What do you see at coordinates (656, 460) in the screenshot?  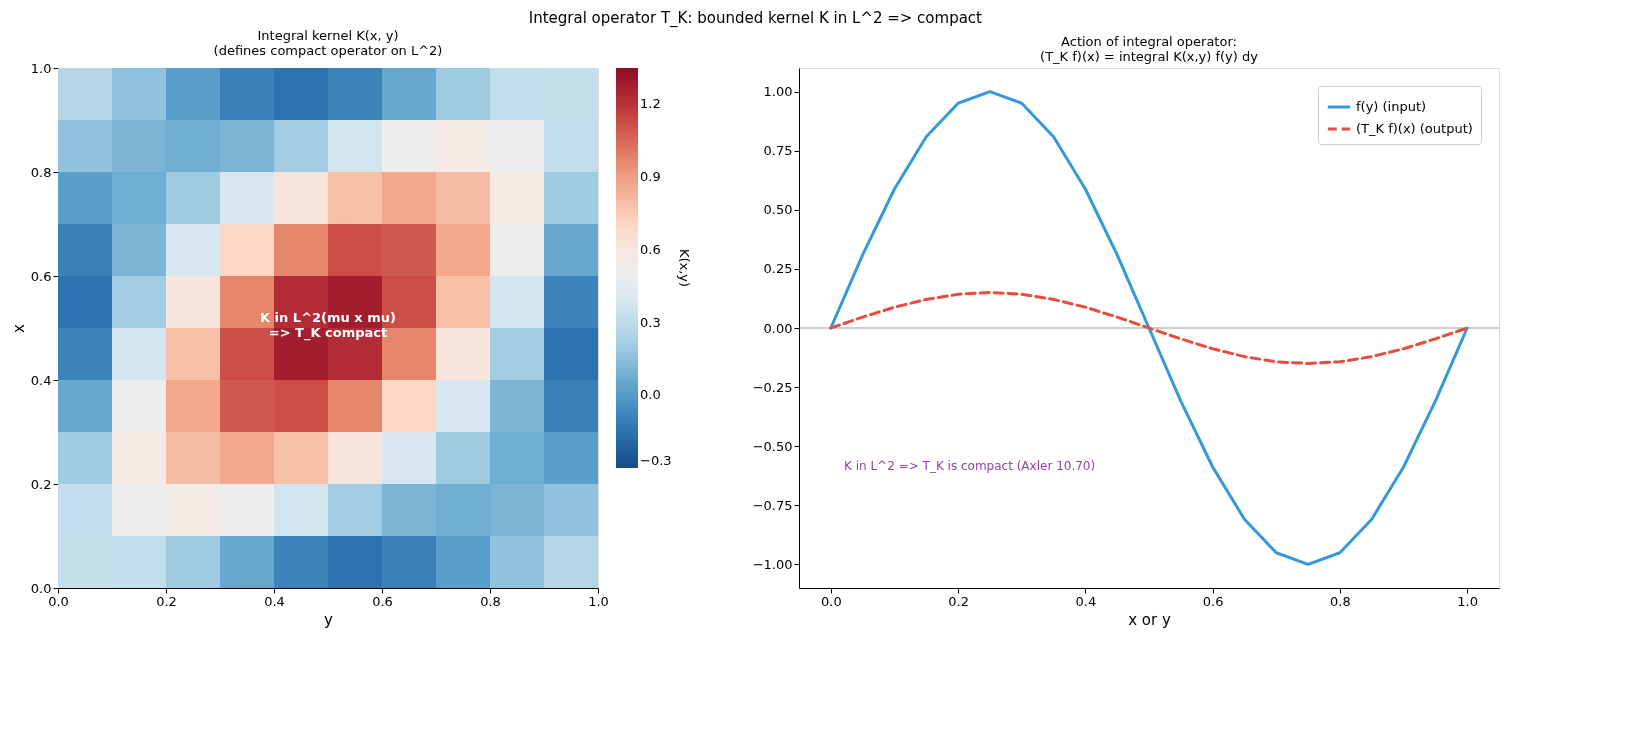 I see `color-bar-label: −0.3` at bounding box center [656, 460].